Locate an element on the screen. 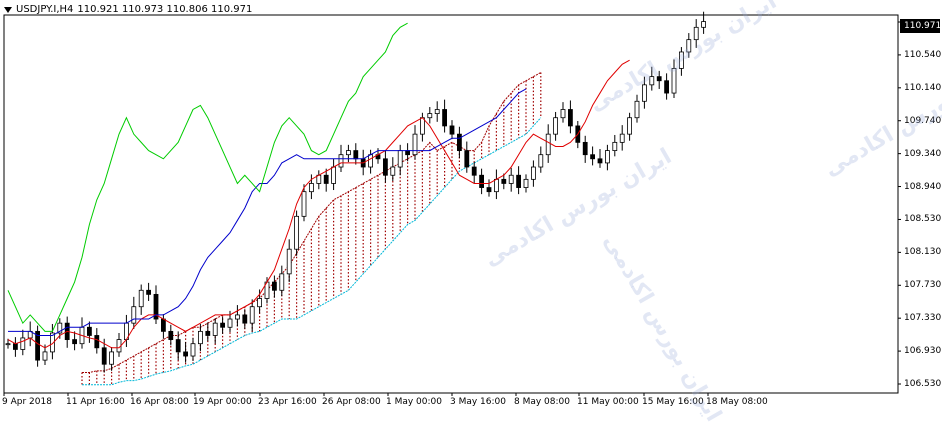  time-tick-label: 3 May 16:00 is located at coordinates (478, 402).